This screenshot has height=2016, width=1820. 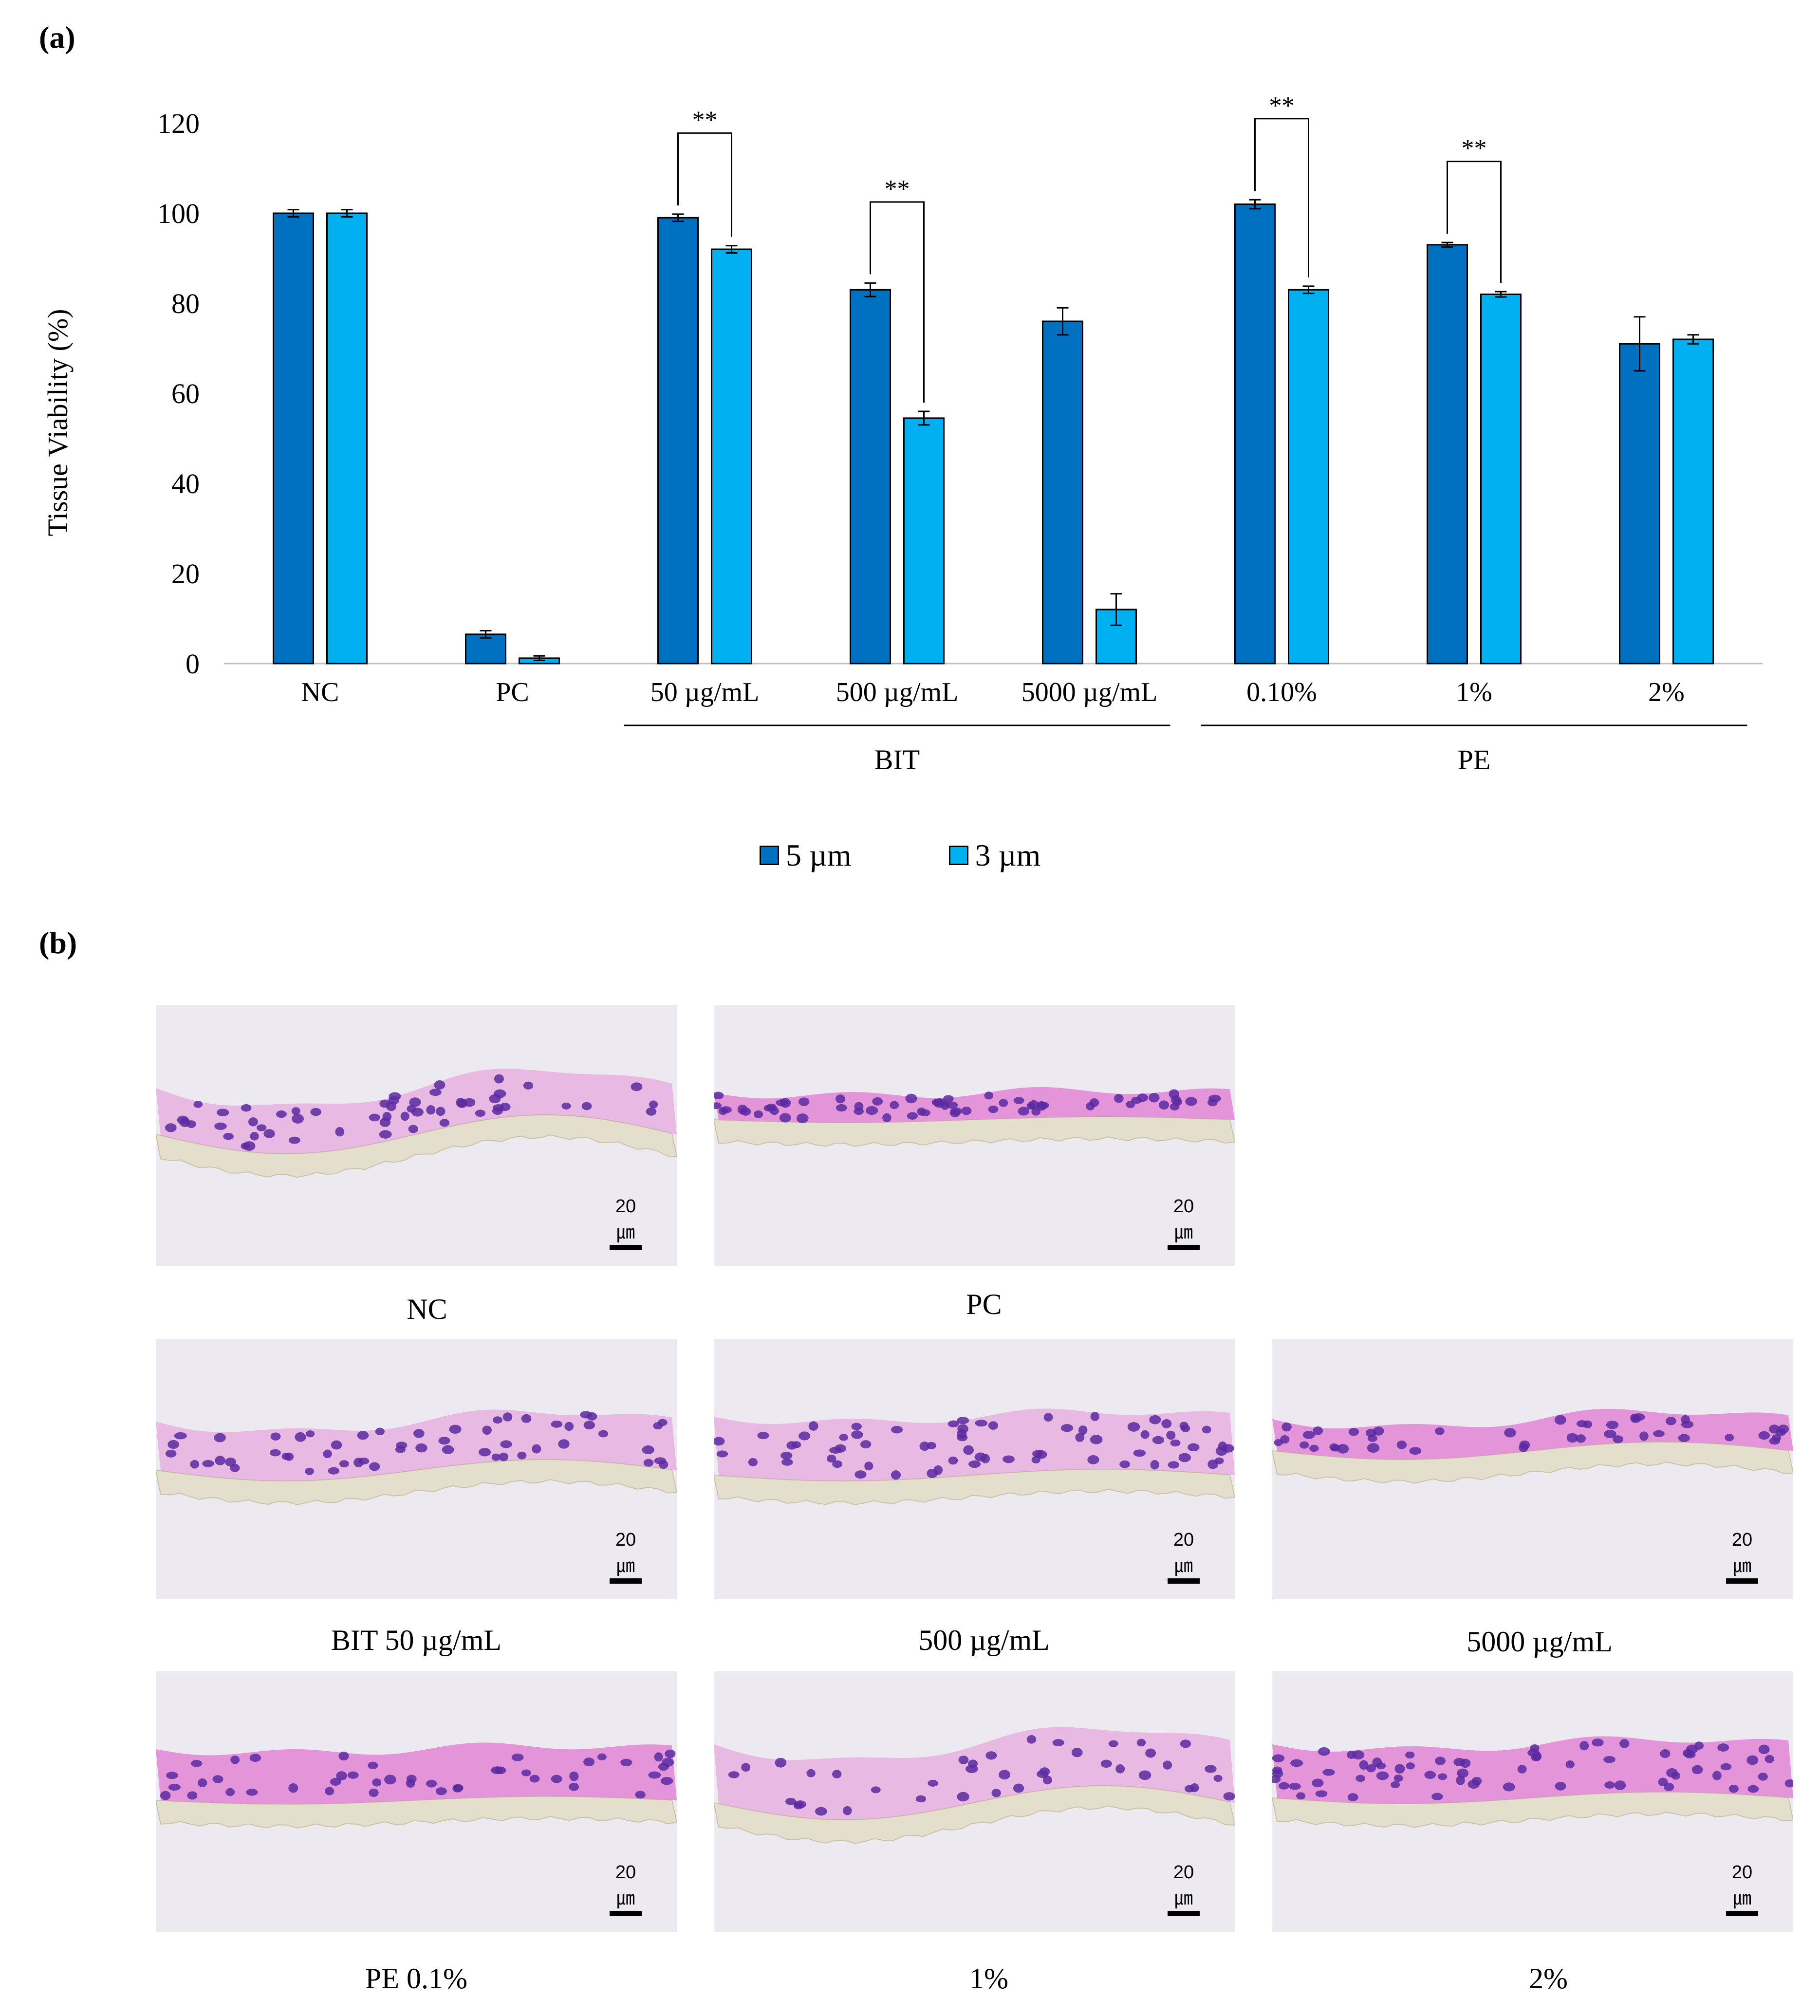 What do you see at coordinates (819, 855) in the screenshot?
I see `legend-label-5um: 5 µm` at bounding box center [819, 855].